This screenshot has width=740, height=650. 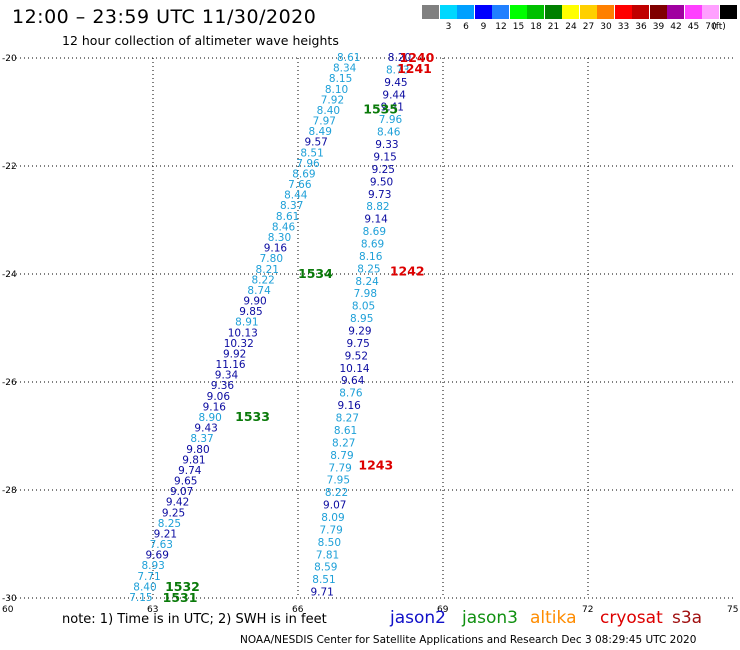 I want to click on lon-tick-label: 60, so click(x=8, y=610).